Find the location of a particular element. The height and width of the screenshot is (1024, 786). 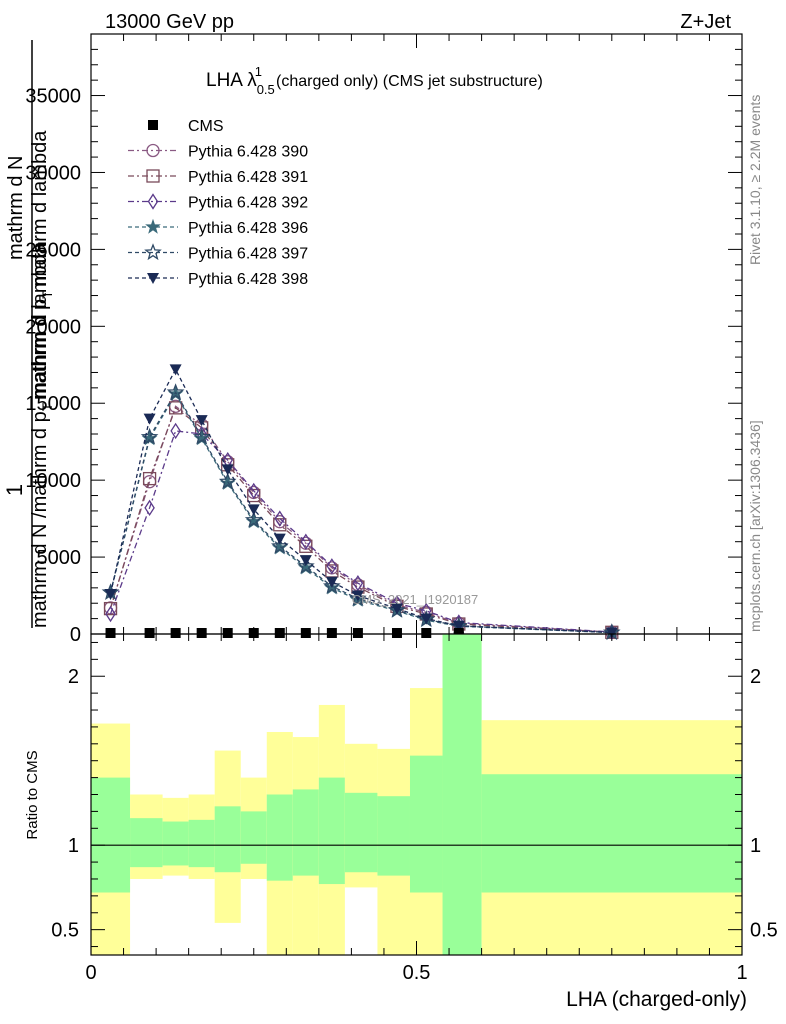

side-mcplots-label: mcplots.cern.ch [arXiv:1306.3436] is located at coordinates (755, 526).